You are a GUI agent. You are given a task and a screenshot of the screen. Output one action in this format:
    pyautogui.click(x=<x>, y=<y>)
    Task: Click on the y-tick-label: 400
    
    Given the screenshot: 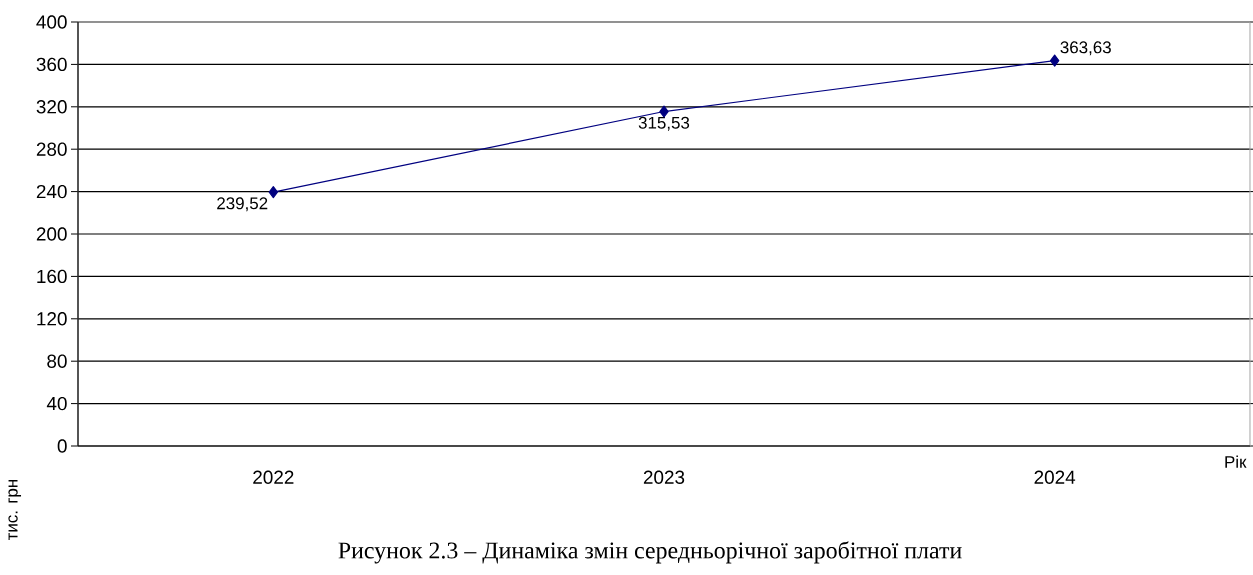 What is the action you would take?
    pyautogui.click(x=51, y=22)
    